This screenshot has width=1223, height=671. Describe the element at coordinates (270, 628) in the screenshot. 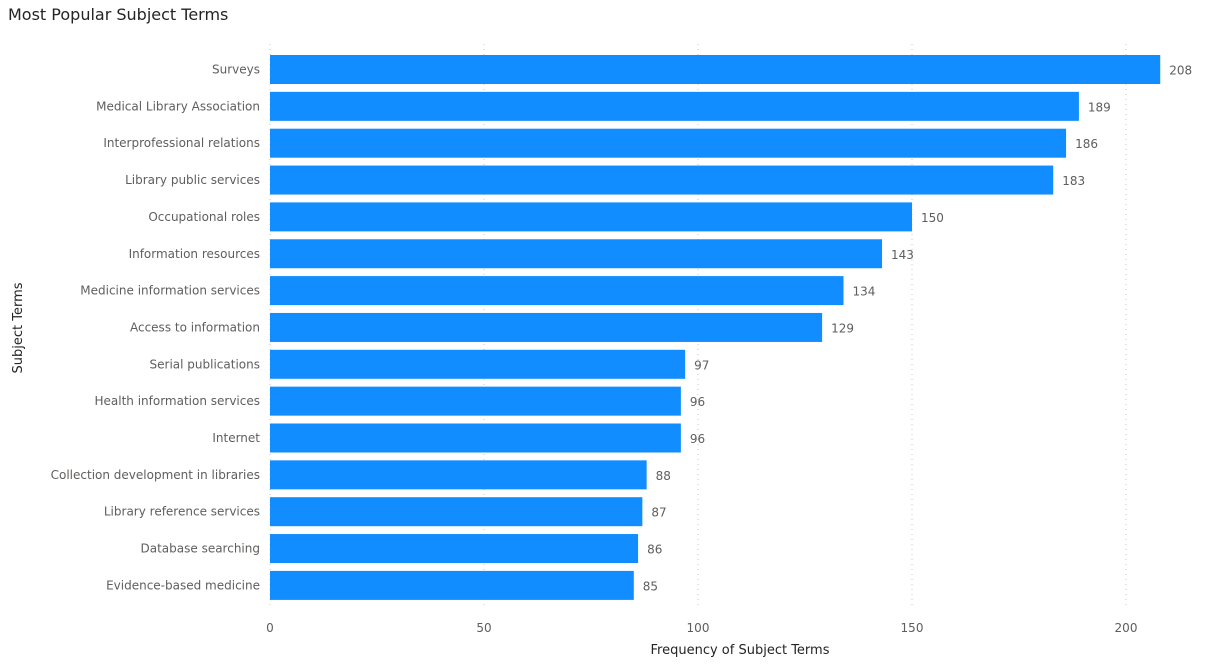

I see `x-tick-label: 0` at that location.